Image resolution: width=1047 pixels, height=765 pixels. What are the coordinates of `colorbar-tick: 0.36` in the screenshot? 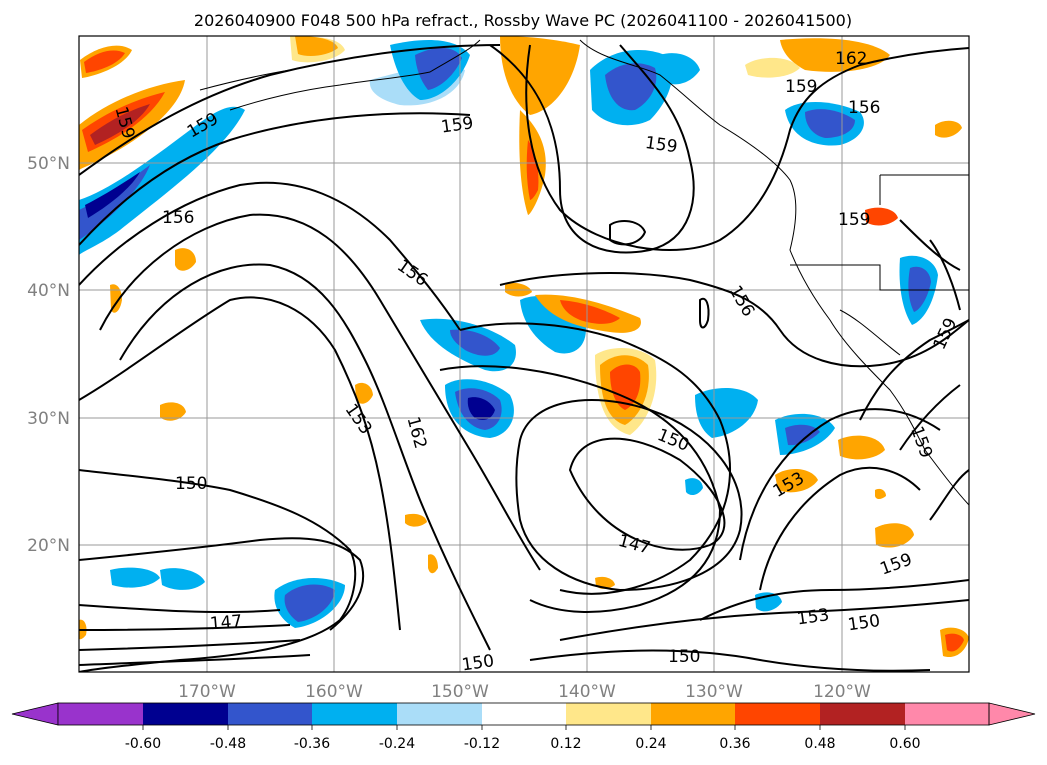 It's located at (734, 744).